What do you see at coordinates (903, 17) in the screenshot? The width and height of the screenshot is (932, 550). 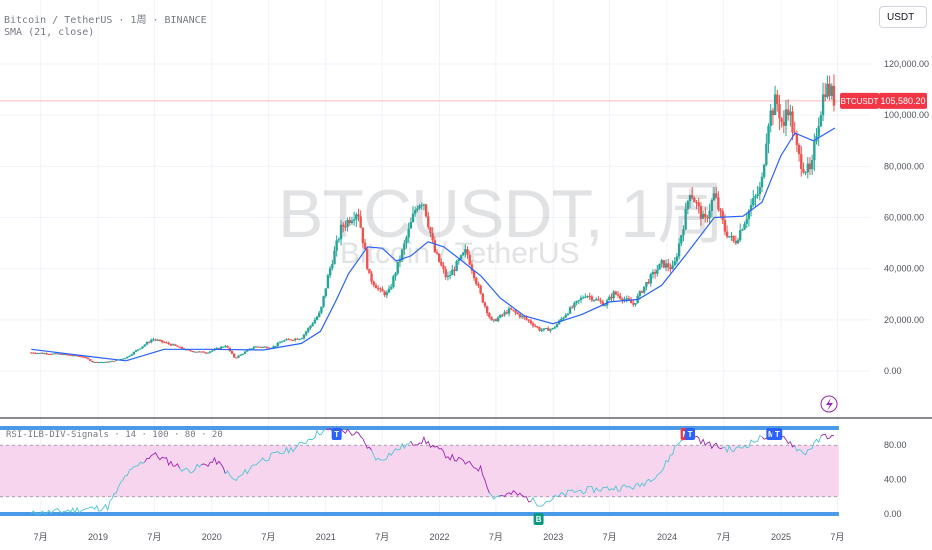 I see `currency-button: USDT` at bounding box center [903, 17].